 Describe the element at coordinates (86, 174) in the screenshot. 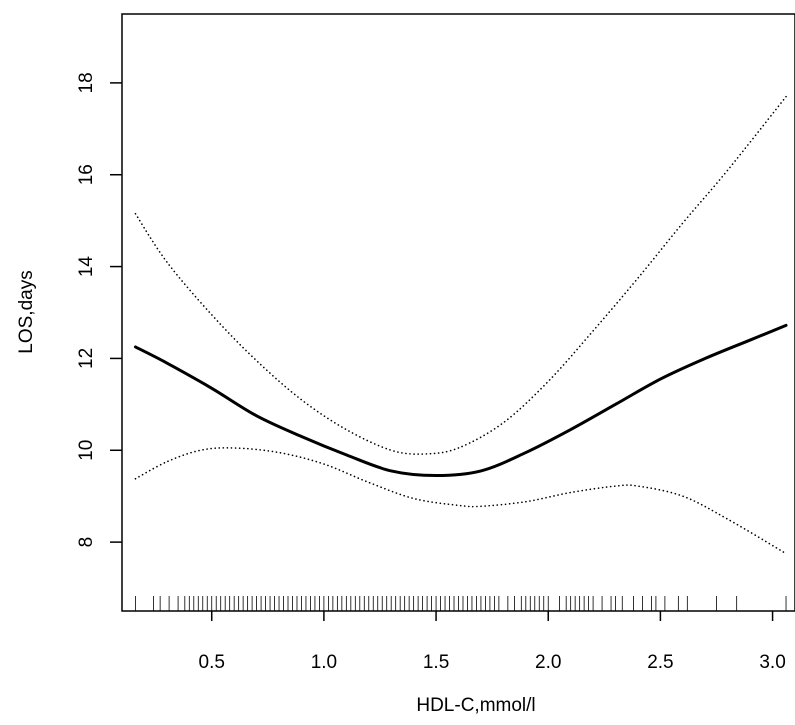

I see `y-tick-label: 16` at that location.